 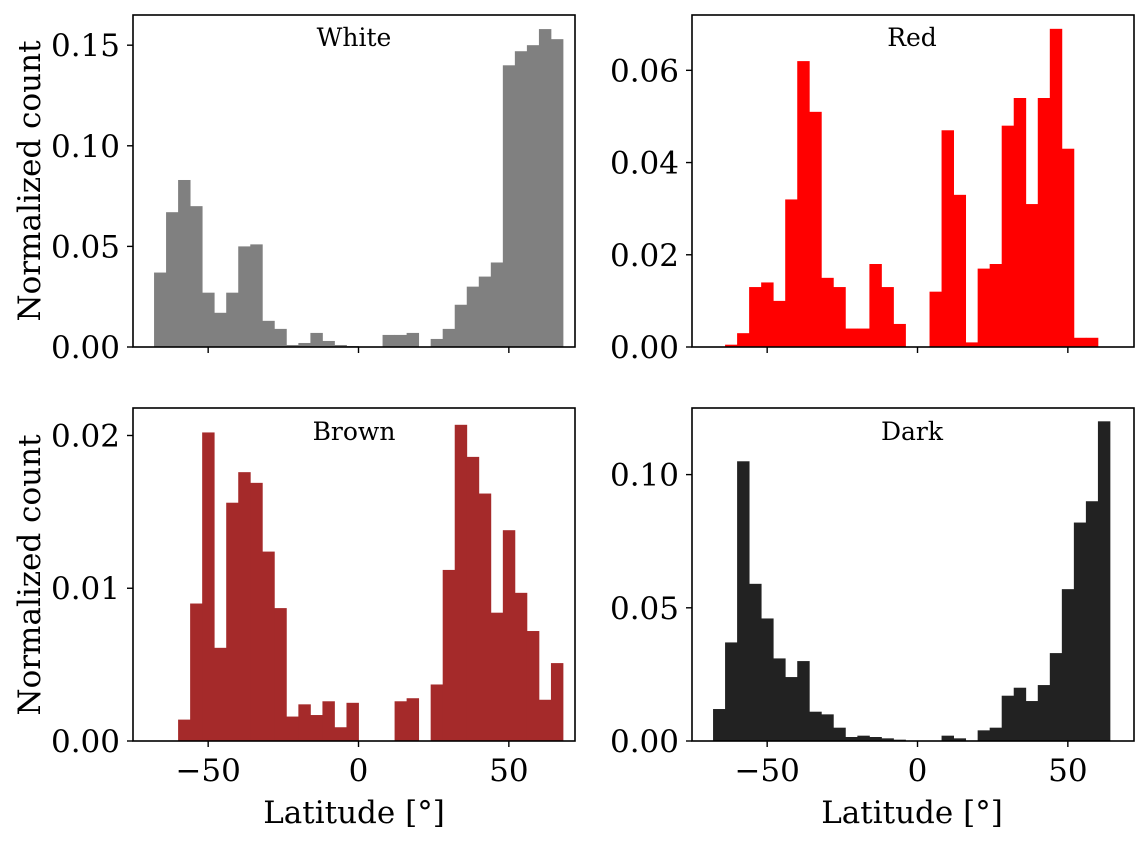 What do you see at coordinates (85, 46) in the screenshot?
I see `y-tick-label: 0.15` at bounding box center [85, 46].